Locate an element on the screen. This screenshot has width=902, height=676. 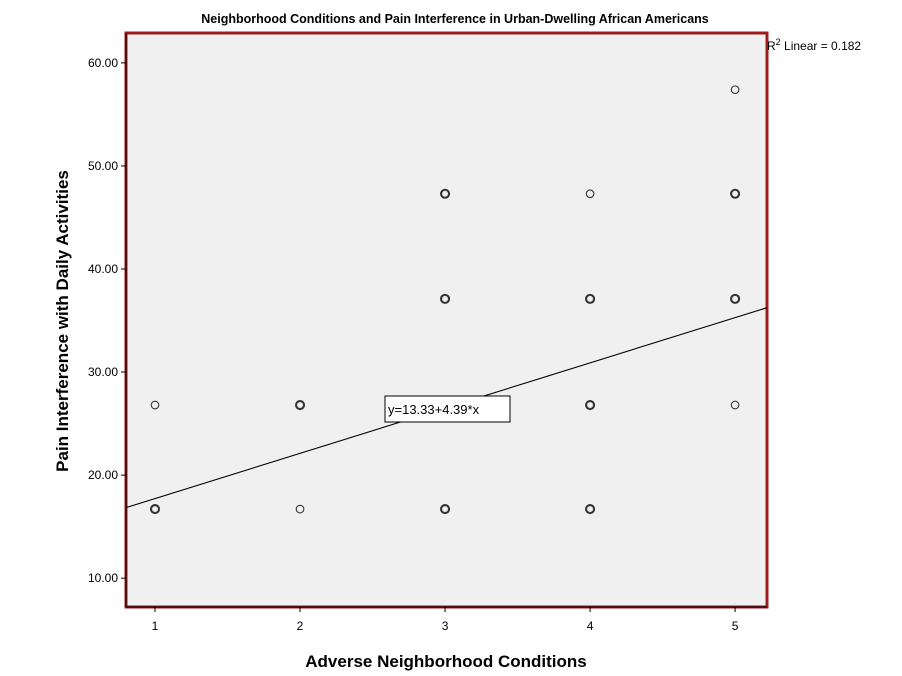
x-tick-label: 2 is located at coordinates (300, 626).